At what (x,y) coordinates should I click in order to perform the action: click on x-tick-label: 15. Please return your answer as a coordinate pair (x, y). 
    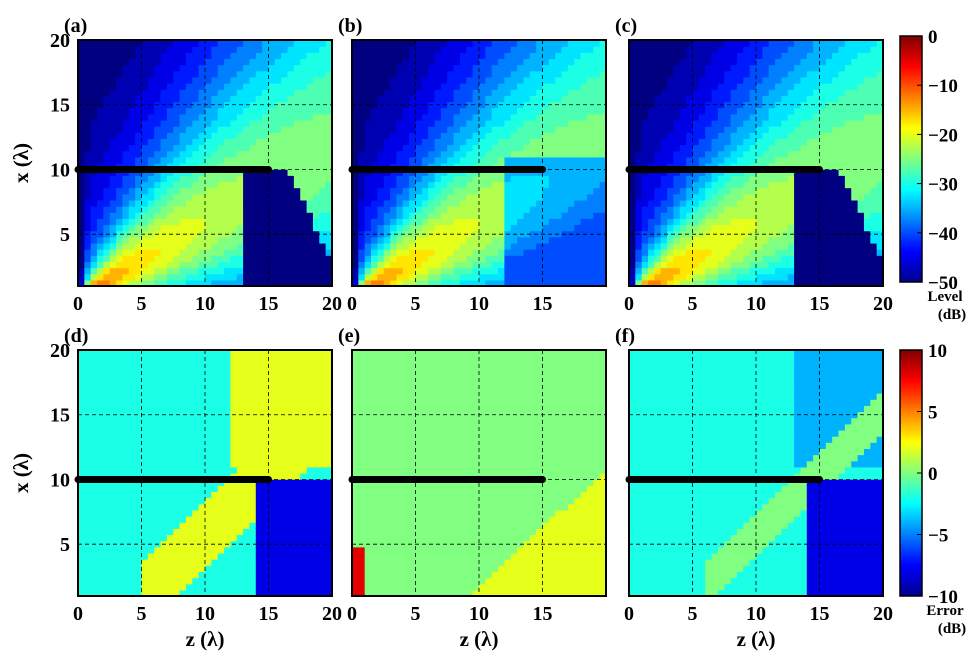
    Looking at the image, I should click on (820, 304).